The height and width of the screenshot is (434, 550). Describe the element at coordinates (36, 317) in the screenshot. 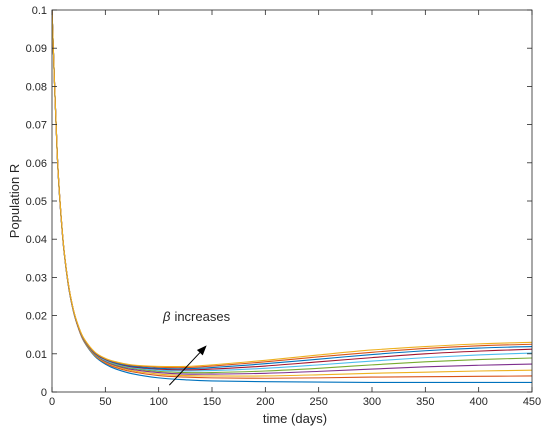

I see `y-tick-label: 0.02` at that location.